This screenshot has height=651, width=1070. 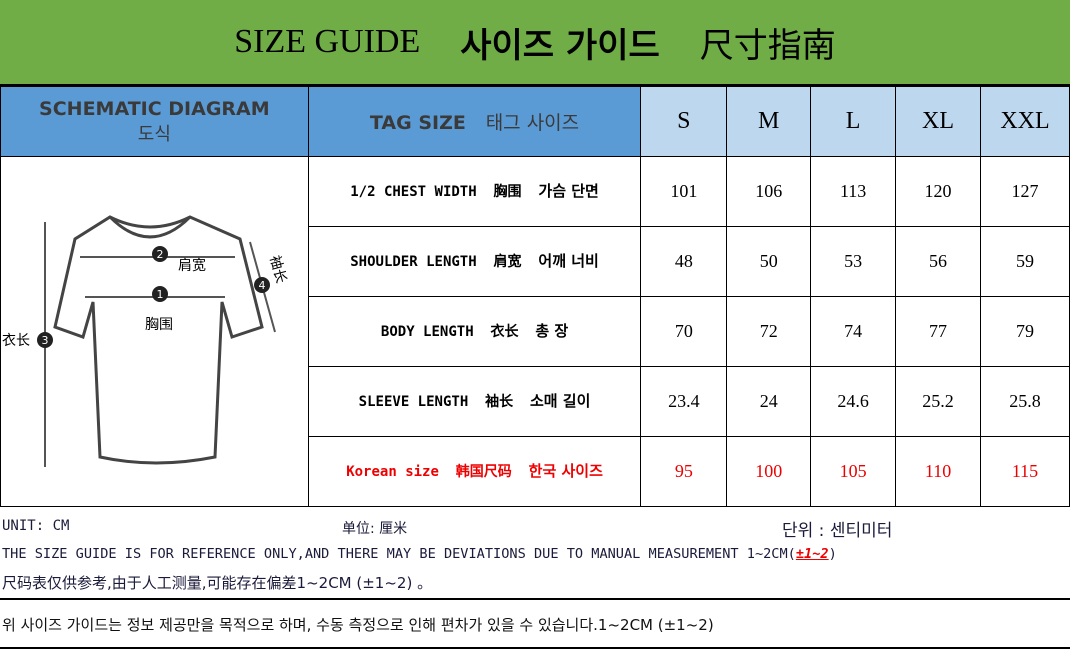 What do you see at coordinates (938, 191) in the screenshot?
I see `size-value: 120` at bounding box center [938, 191].